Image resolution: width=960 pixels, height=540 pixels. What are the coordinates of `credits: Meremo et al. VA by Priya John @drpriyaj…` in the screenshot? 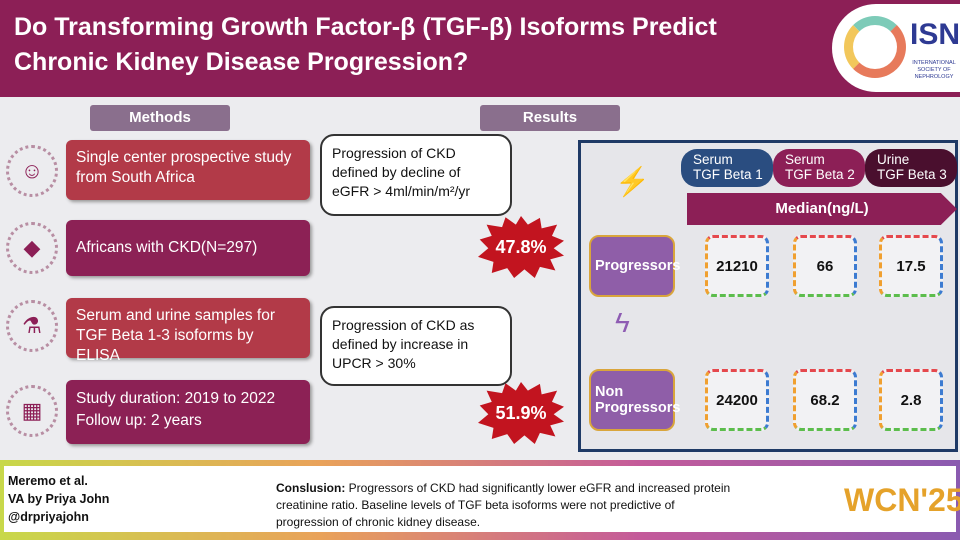 It's located at (58, 499).